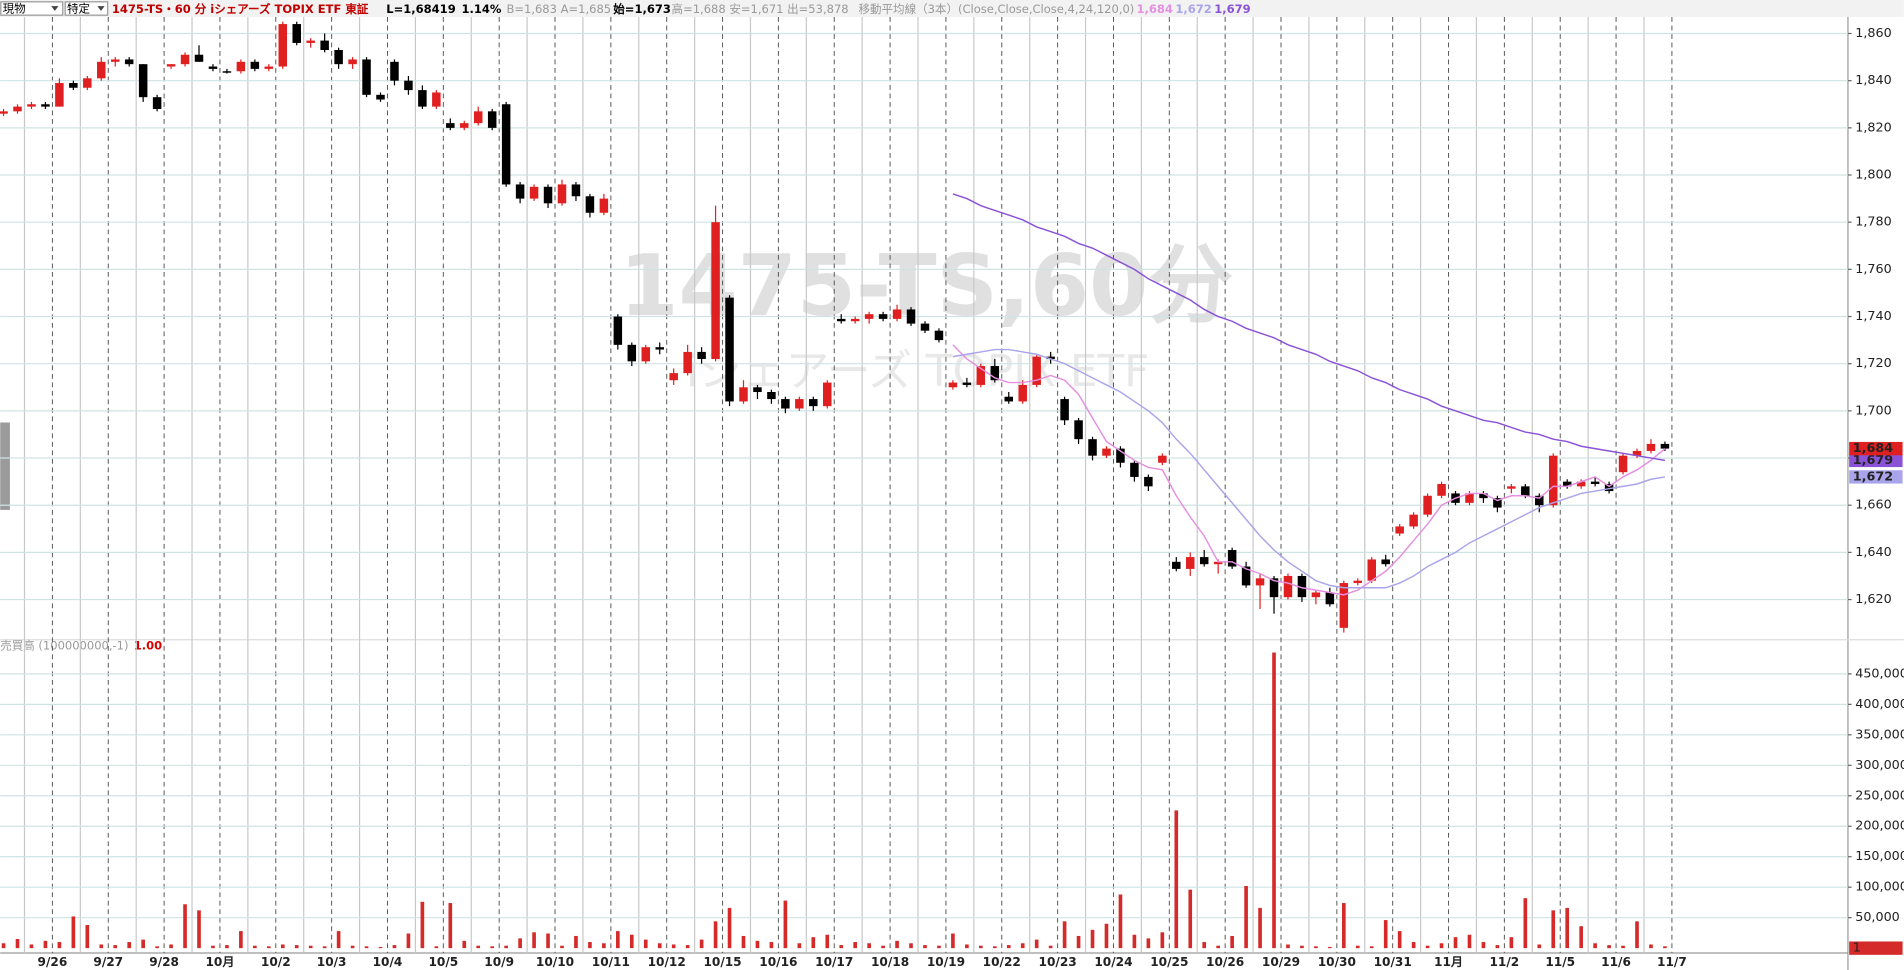  I want to click on y-tick-label: 1,720, so click(1873, 363).